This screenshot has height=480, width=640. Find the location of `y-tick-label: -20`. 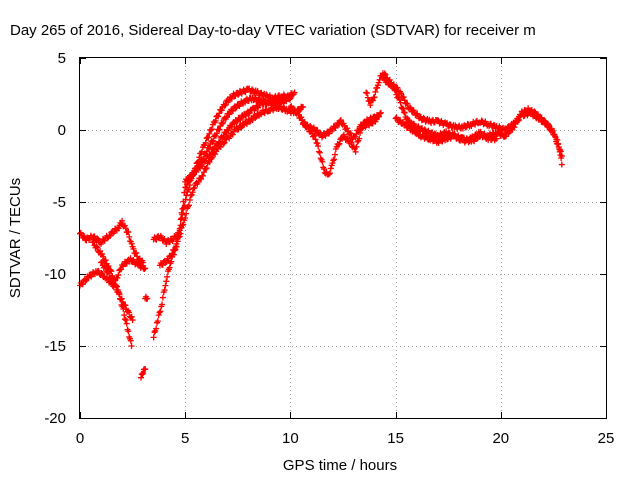

y-tick-label: -20 is located at coordinates (55, 418).